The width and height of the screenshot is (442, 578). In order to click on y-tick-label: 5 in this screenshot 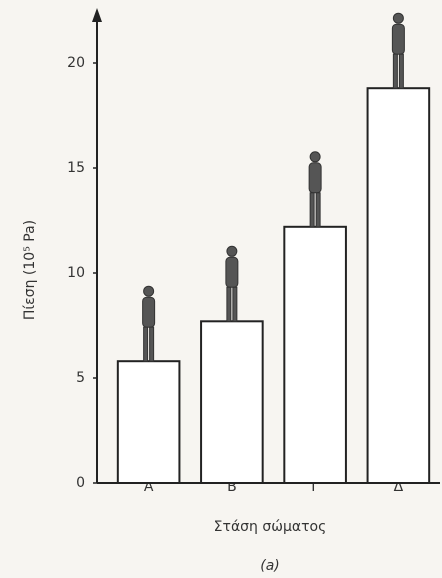, I will do `click(80, 378)`.